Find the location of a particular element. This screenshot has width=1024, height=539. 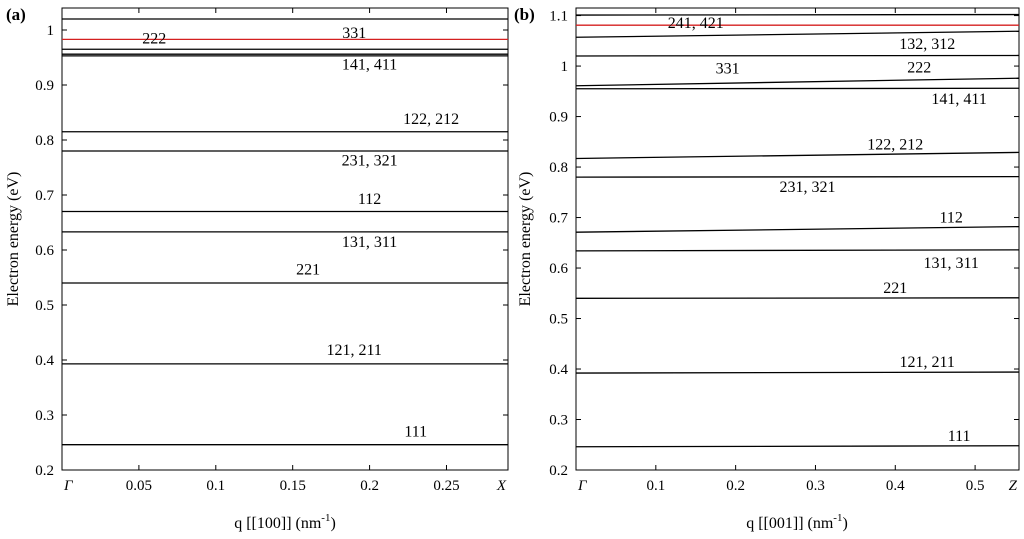

x-tick-label: 0.3 is located at coordinates (815, 486).